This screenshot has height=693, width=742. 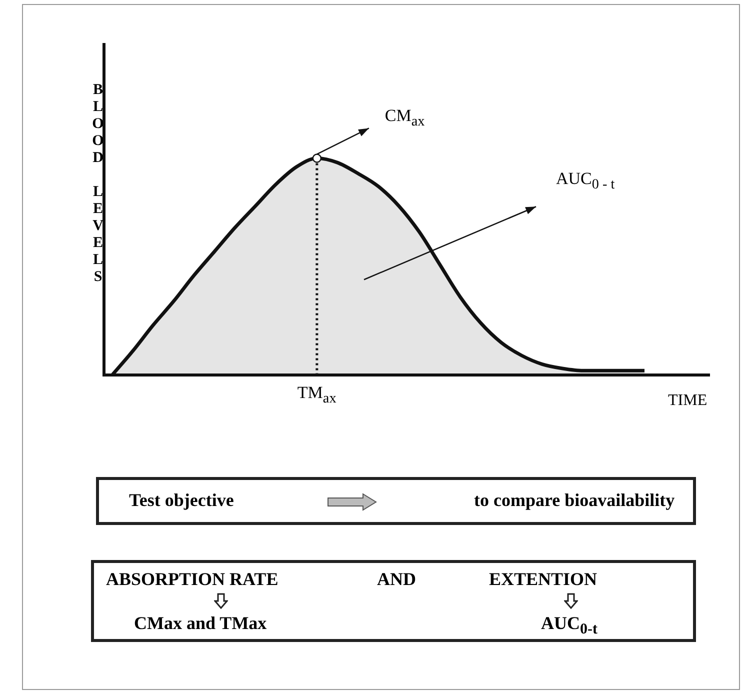 What do you see at coordinates (543, 579) in the screenshot?
I see `text: EXTENTION` at bounding box center [543, 579].